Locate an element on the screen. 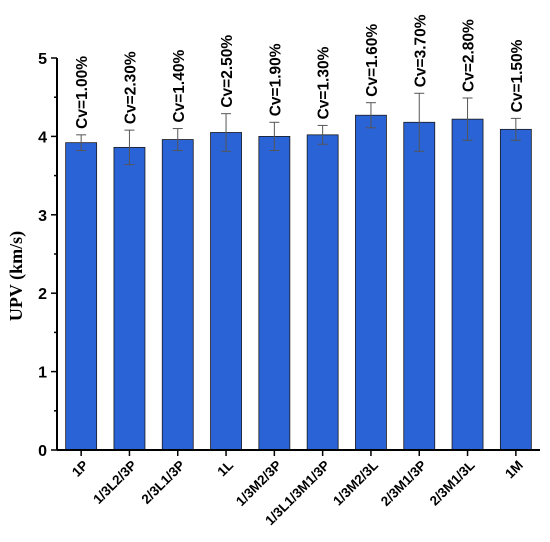 This screenshot has height=542, width=550. data-label: Cv=1.30% is located at coordinates (324, 82).